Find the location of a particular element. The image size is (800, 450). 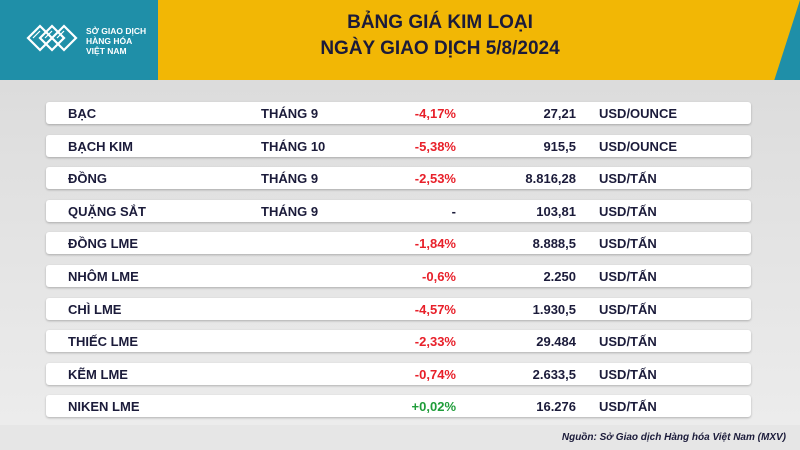

title-banner is located at coordinates (479, 40).